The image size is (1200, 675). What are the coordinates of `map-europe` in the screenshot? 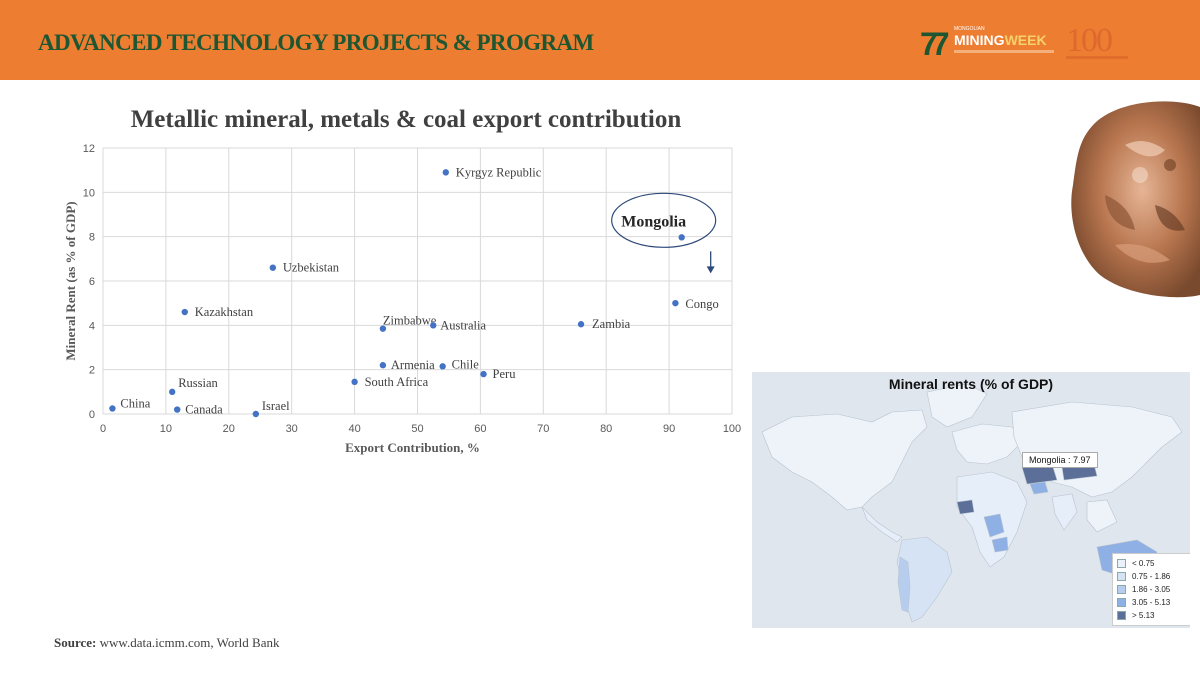 It's located at (987, 444).